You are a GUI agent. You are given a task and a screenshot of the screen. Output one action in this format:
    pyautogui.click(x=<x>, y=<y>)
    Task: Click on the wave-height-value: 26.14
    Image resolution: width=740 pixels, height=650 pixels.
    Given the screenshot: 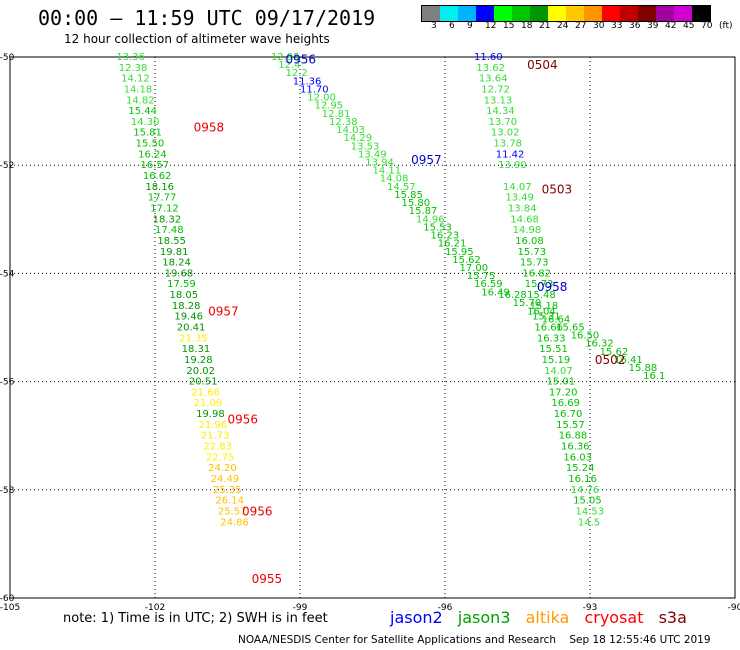 What is the action you would take?
    pyautogui.click(x=229, y=501)
    